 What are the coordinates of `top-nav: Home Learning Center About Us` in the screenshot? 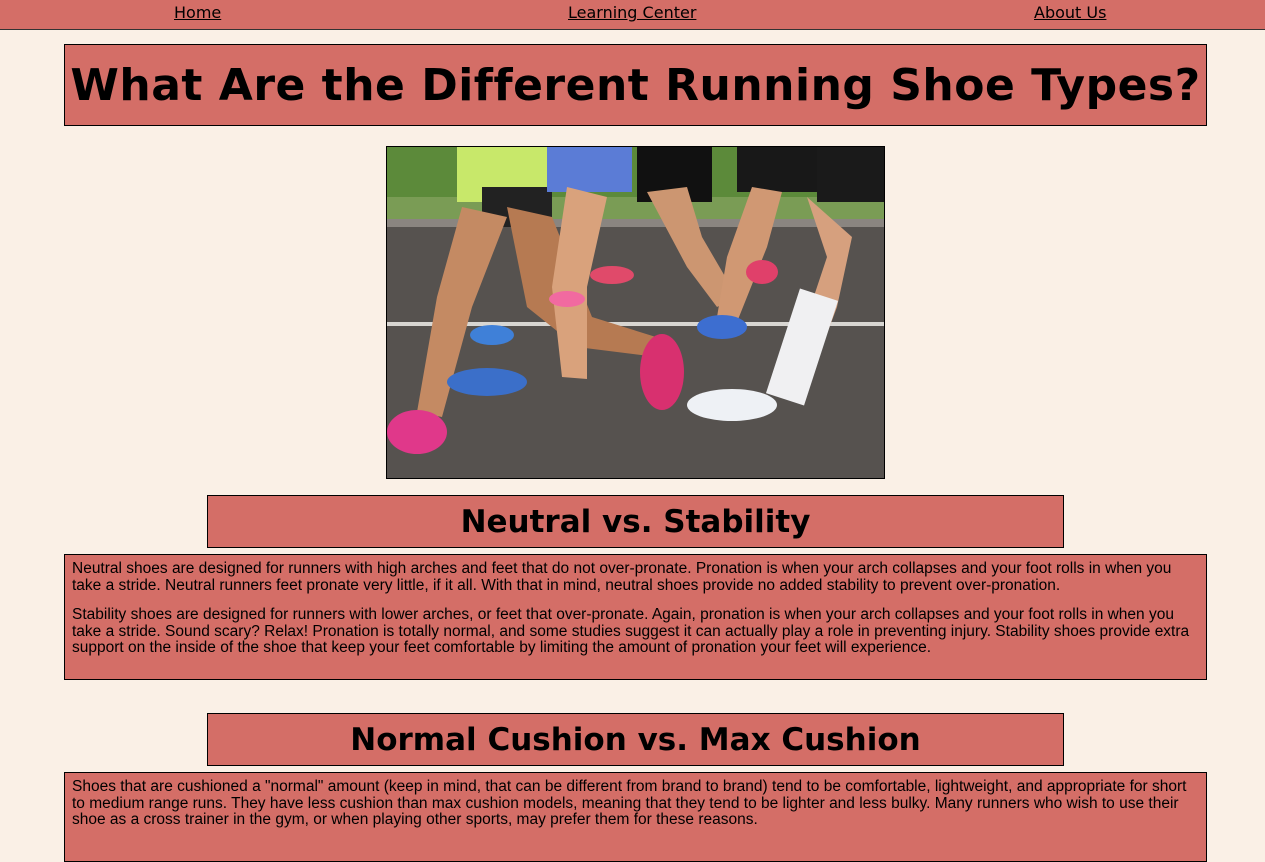 It's located at (632, 15).